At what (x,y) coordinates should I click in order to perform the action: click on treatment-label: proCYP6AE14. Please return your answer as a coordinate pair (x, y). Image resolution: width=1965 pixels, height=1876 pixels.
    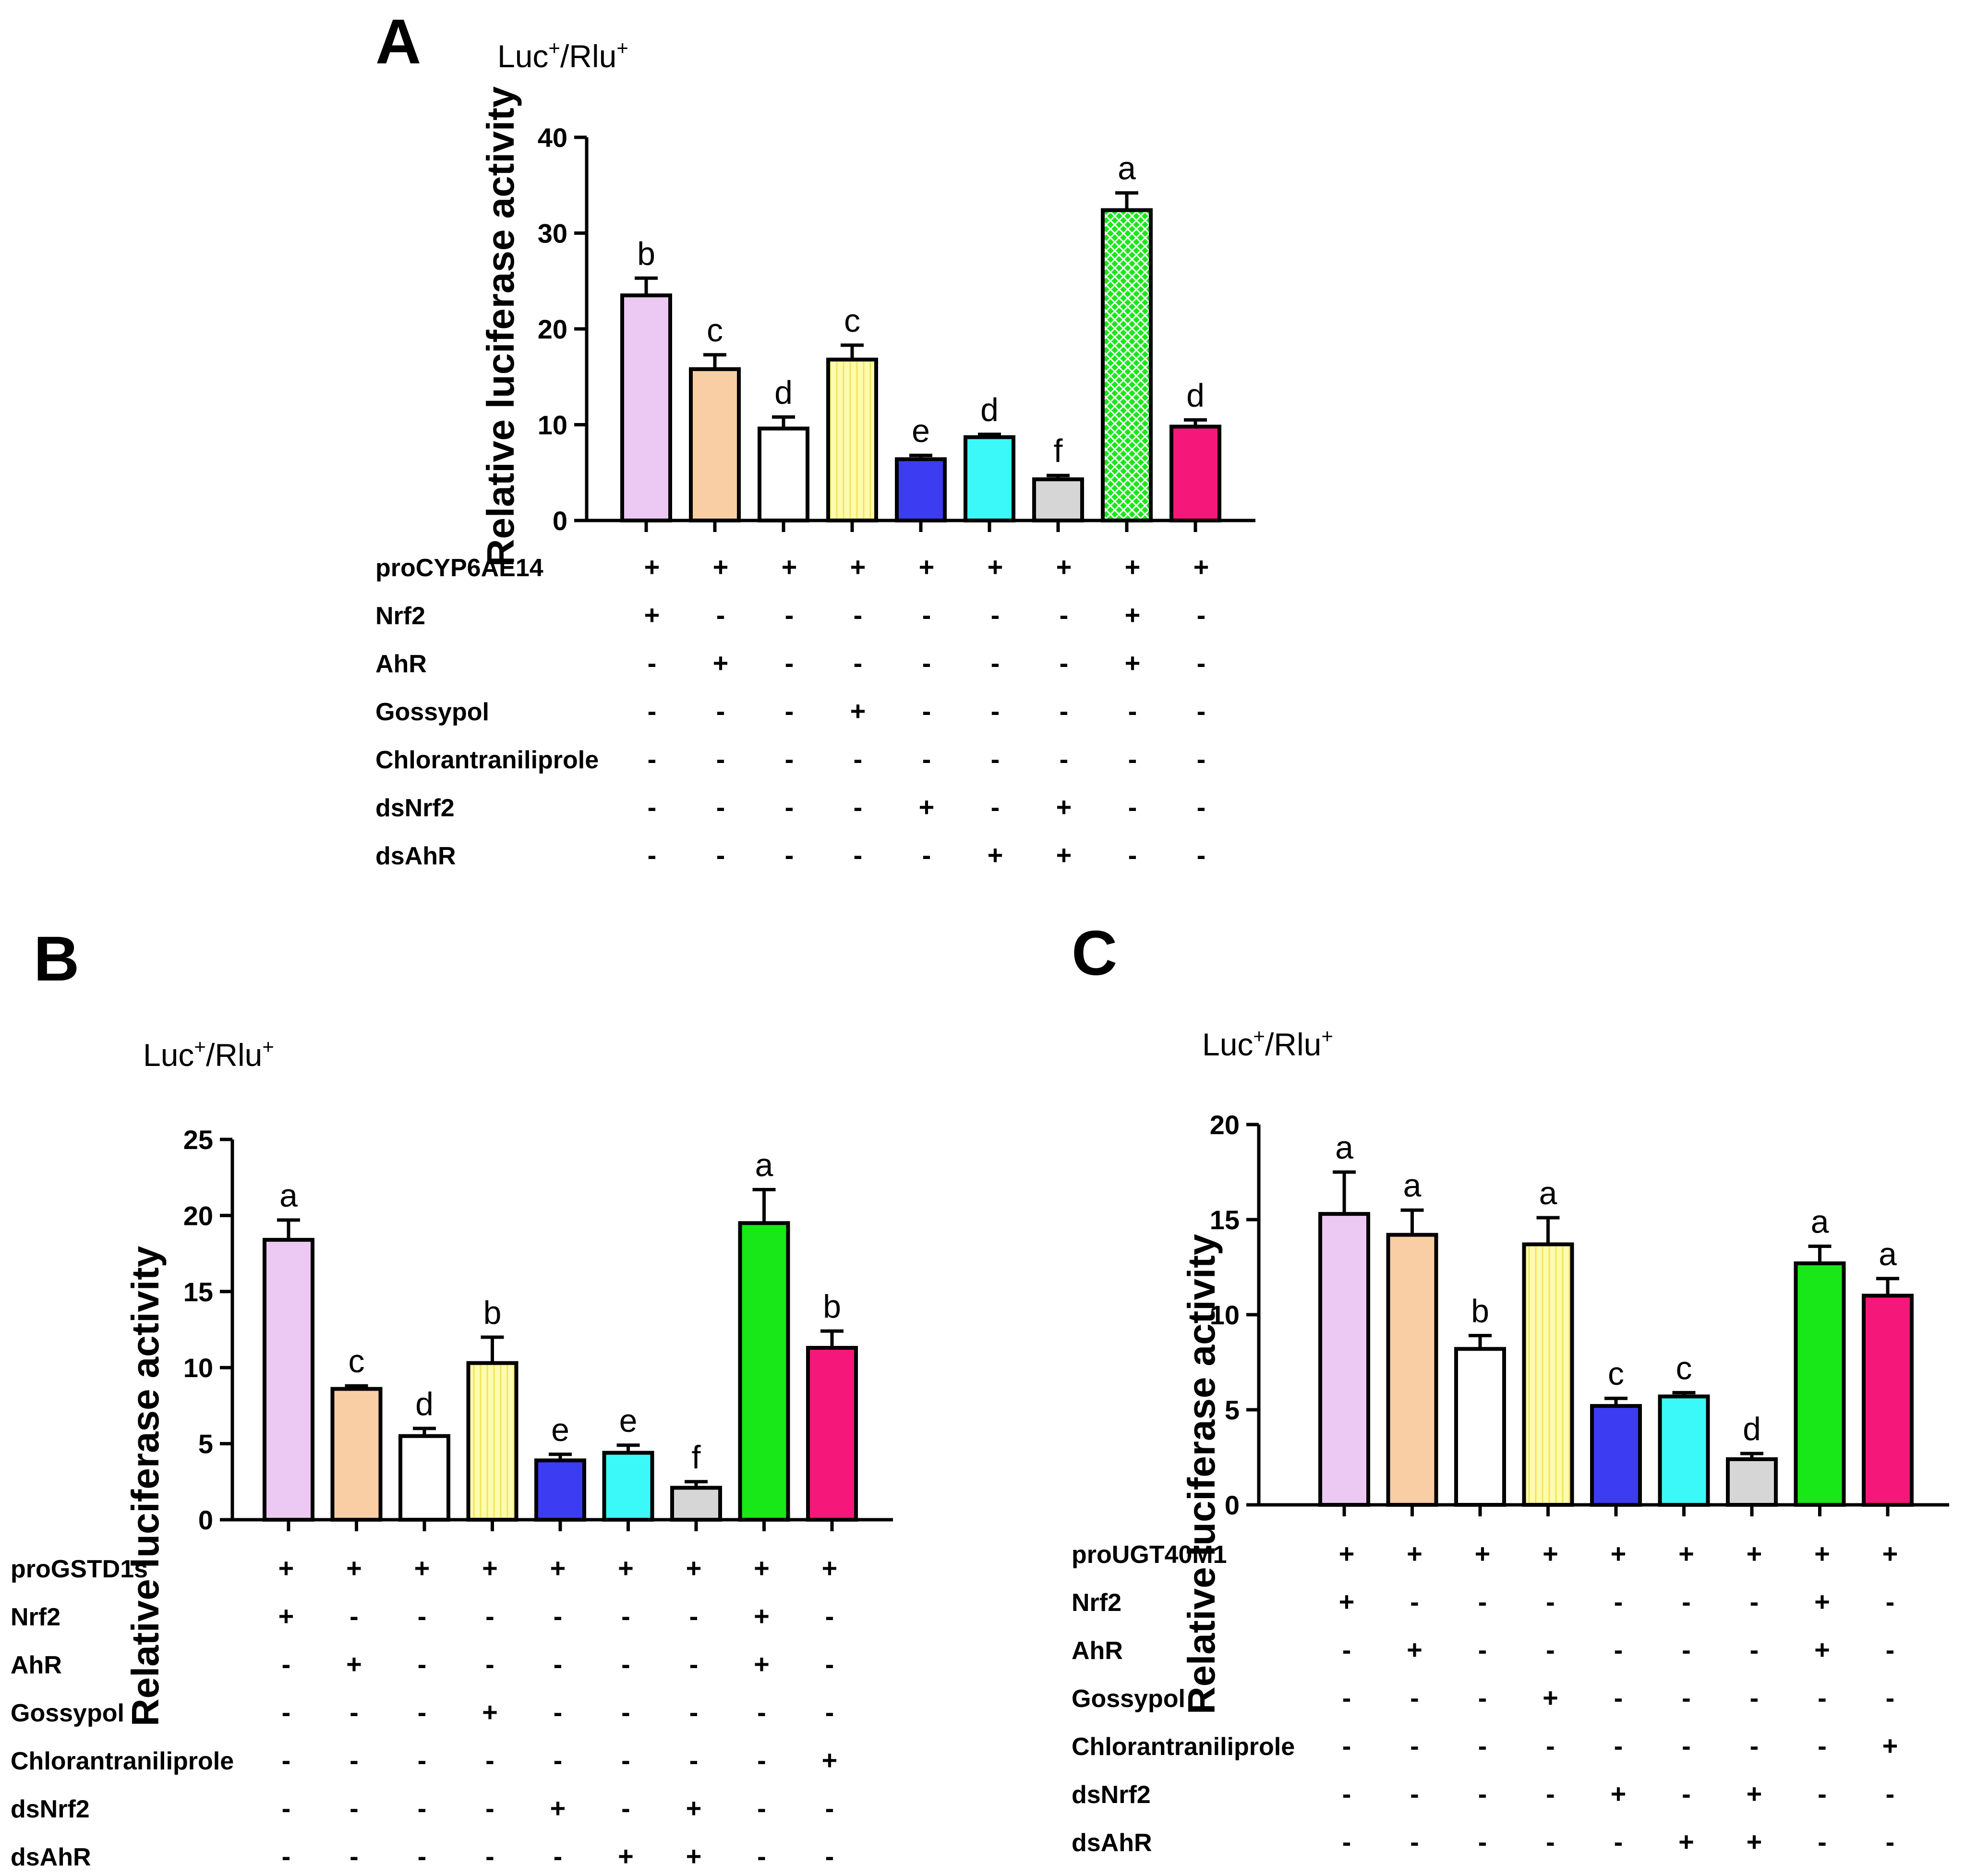
    Looking at the image, I should click on (459, 568).